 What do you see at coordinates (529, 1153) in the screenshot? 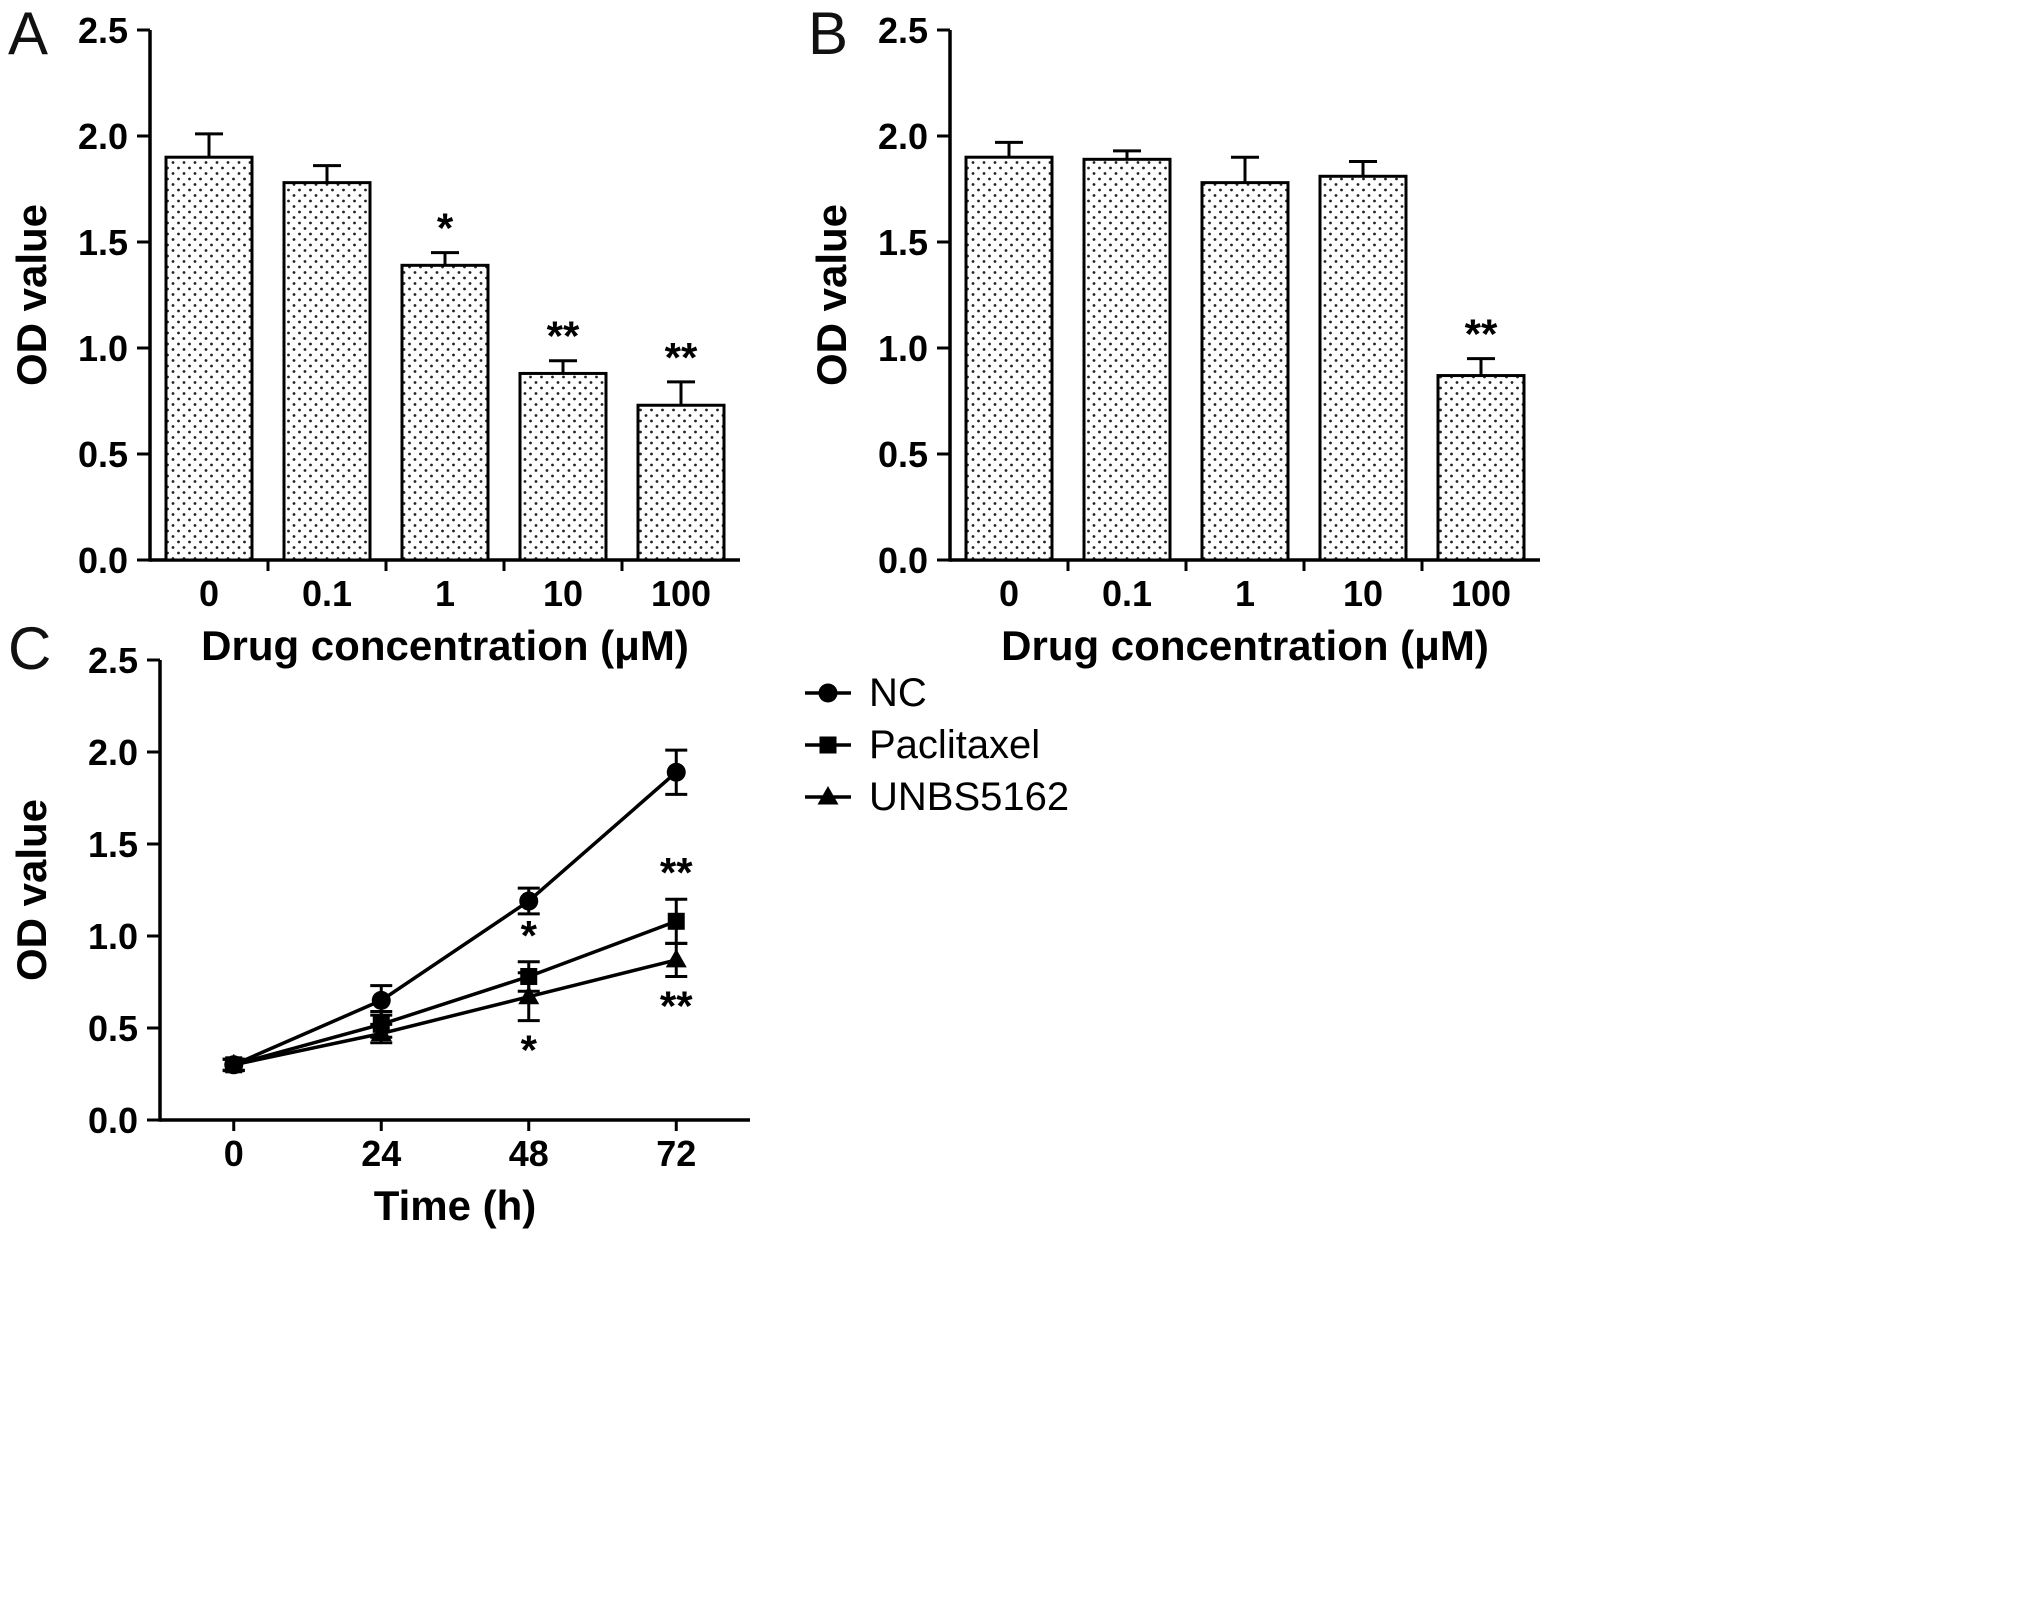
I see `x-tick-label: 48` at bounding box center [529, 1153].